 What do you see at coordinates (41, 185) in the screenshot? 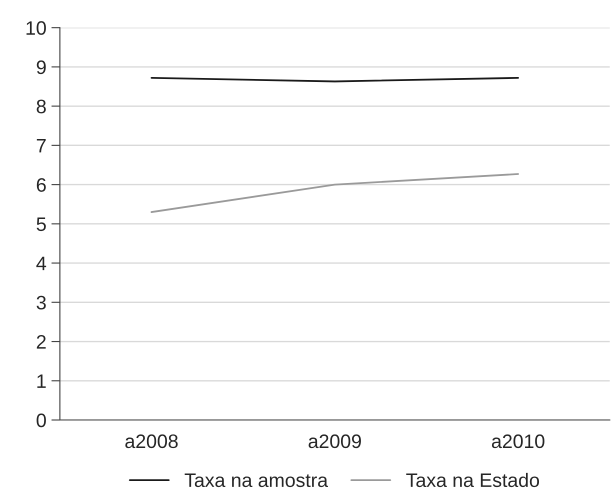
I see `y-tick-label: 6` at bounding box center [41, 185].